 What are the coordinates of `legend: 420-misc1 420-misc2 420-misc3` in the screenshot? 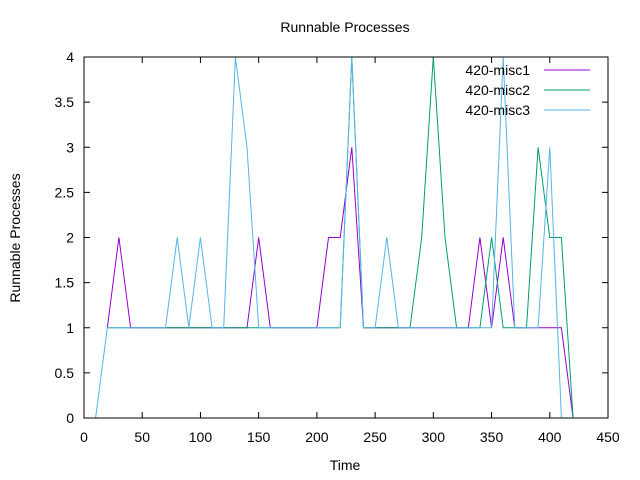 It's located at (527, 90).